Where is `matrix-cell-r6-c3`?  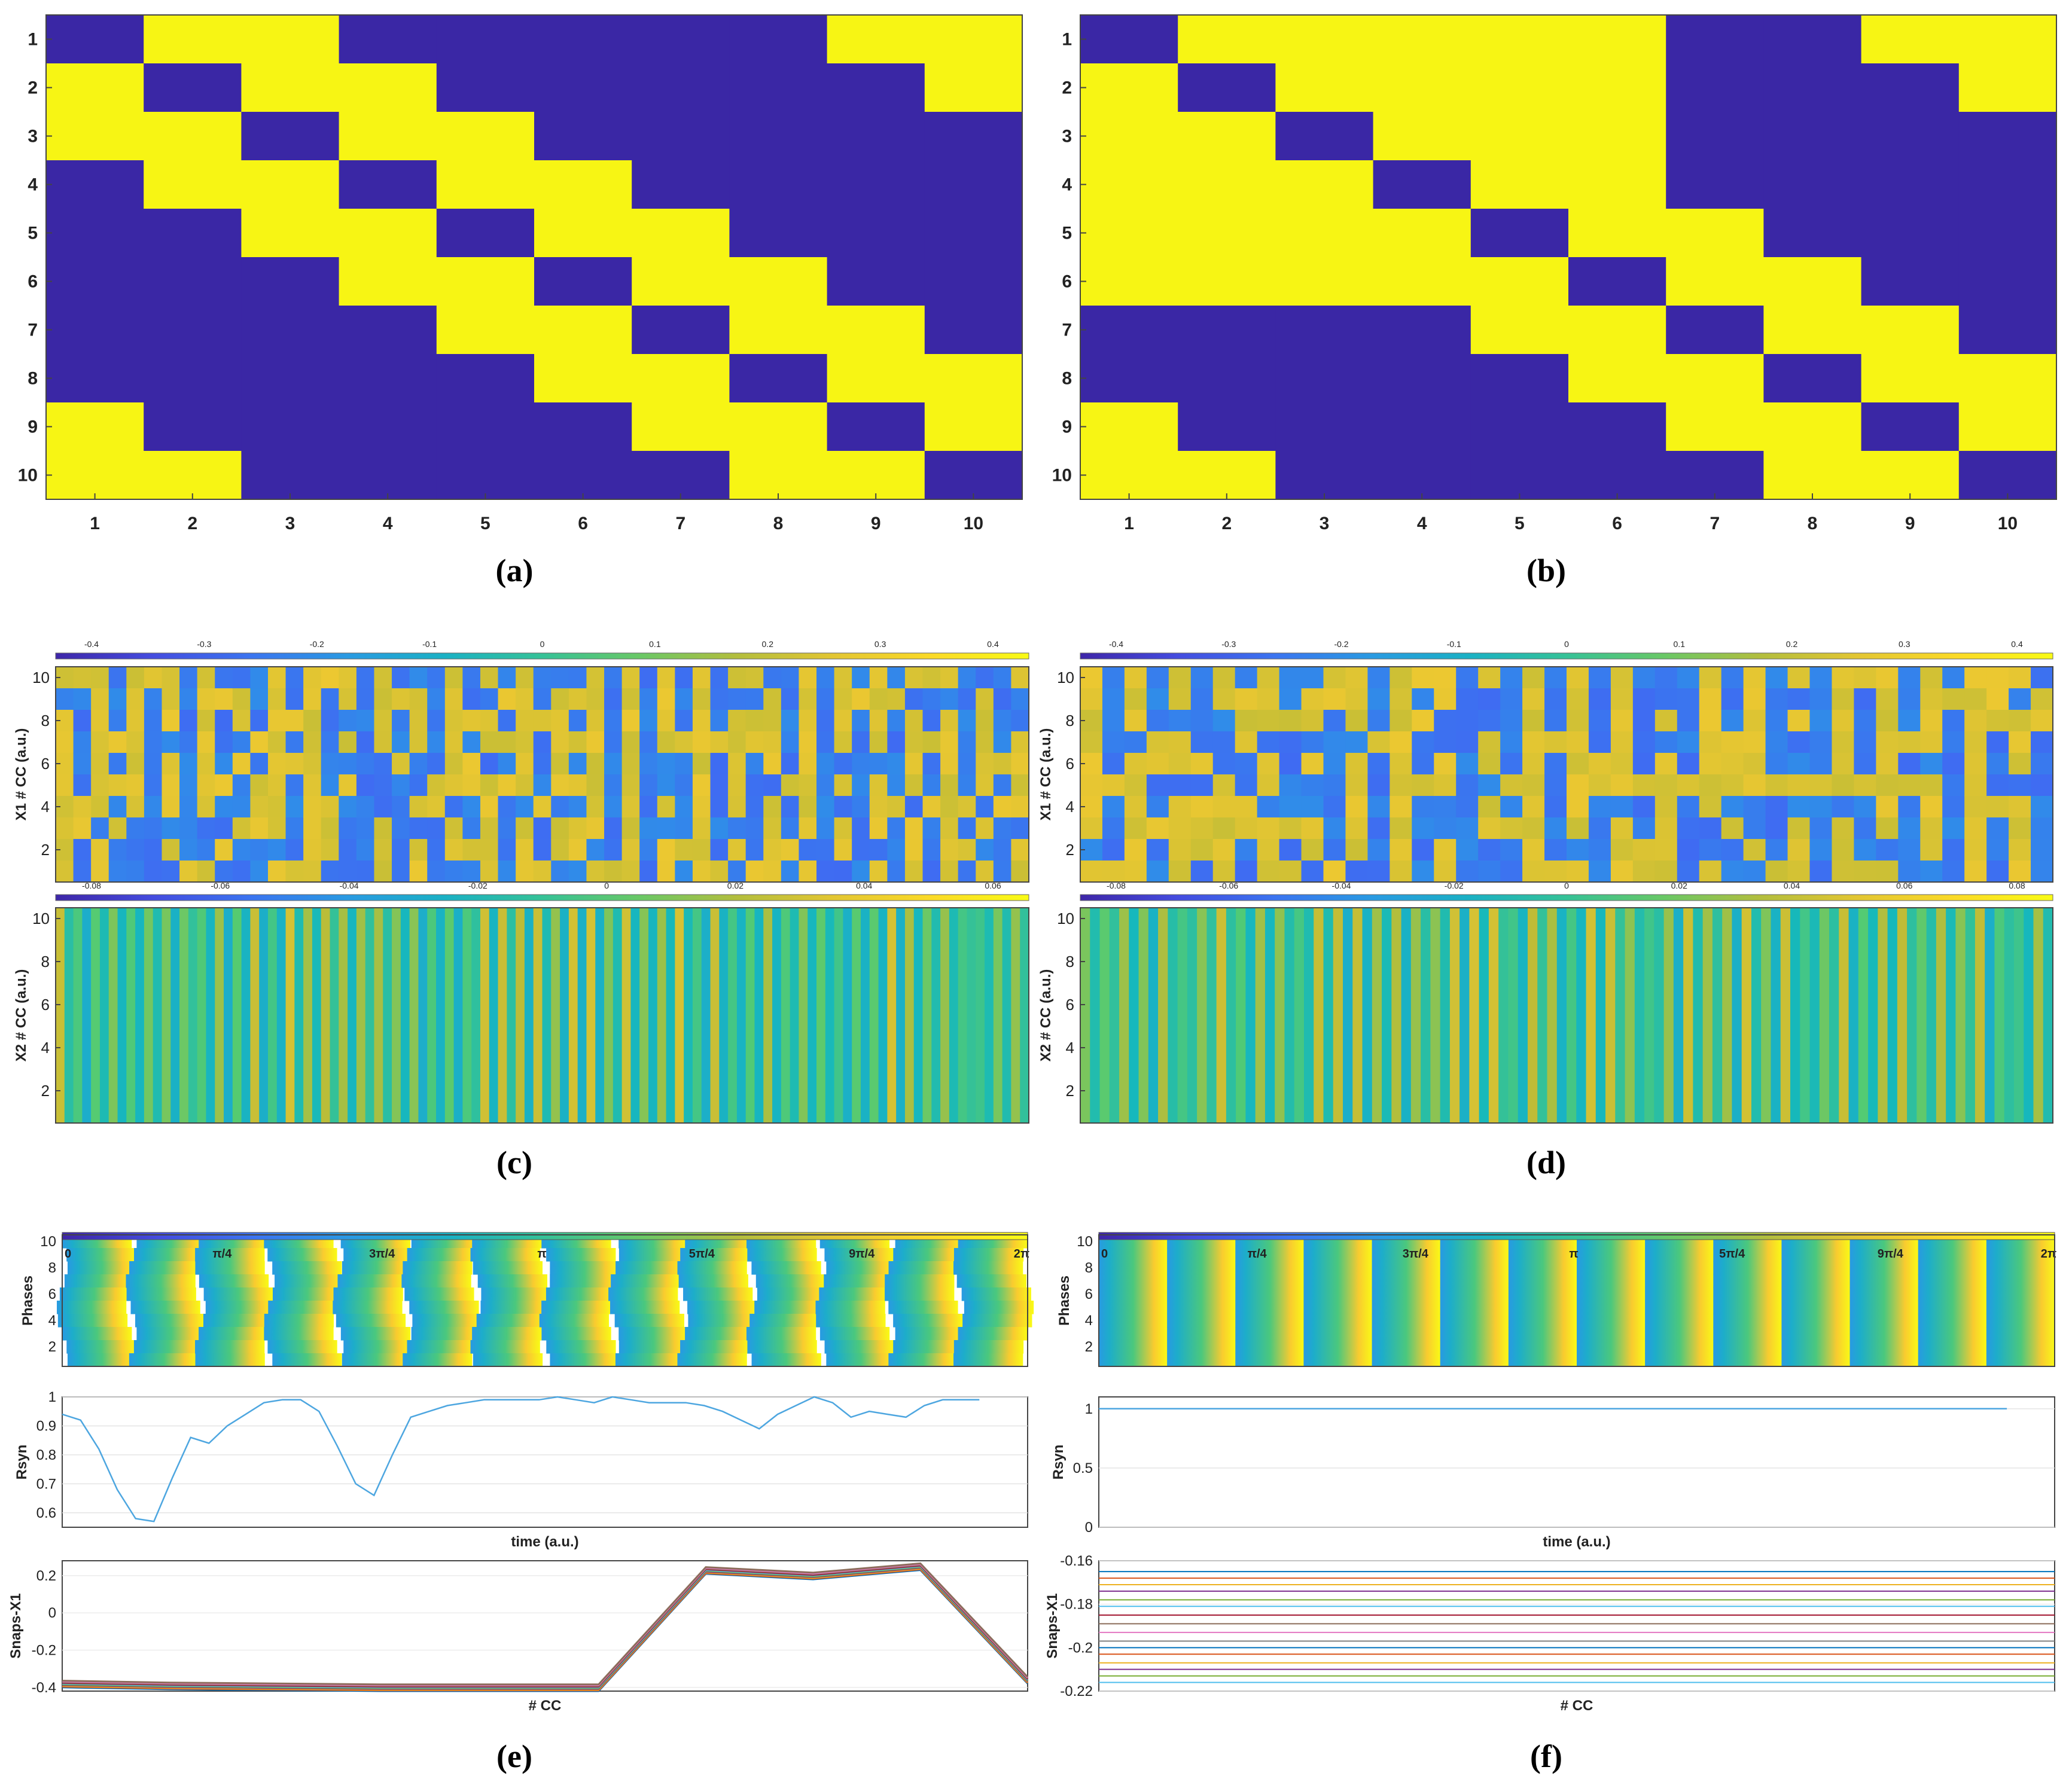 matrix-cell-r6-c3 is located at coordinates (290, 281).